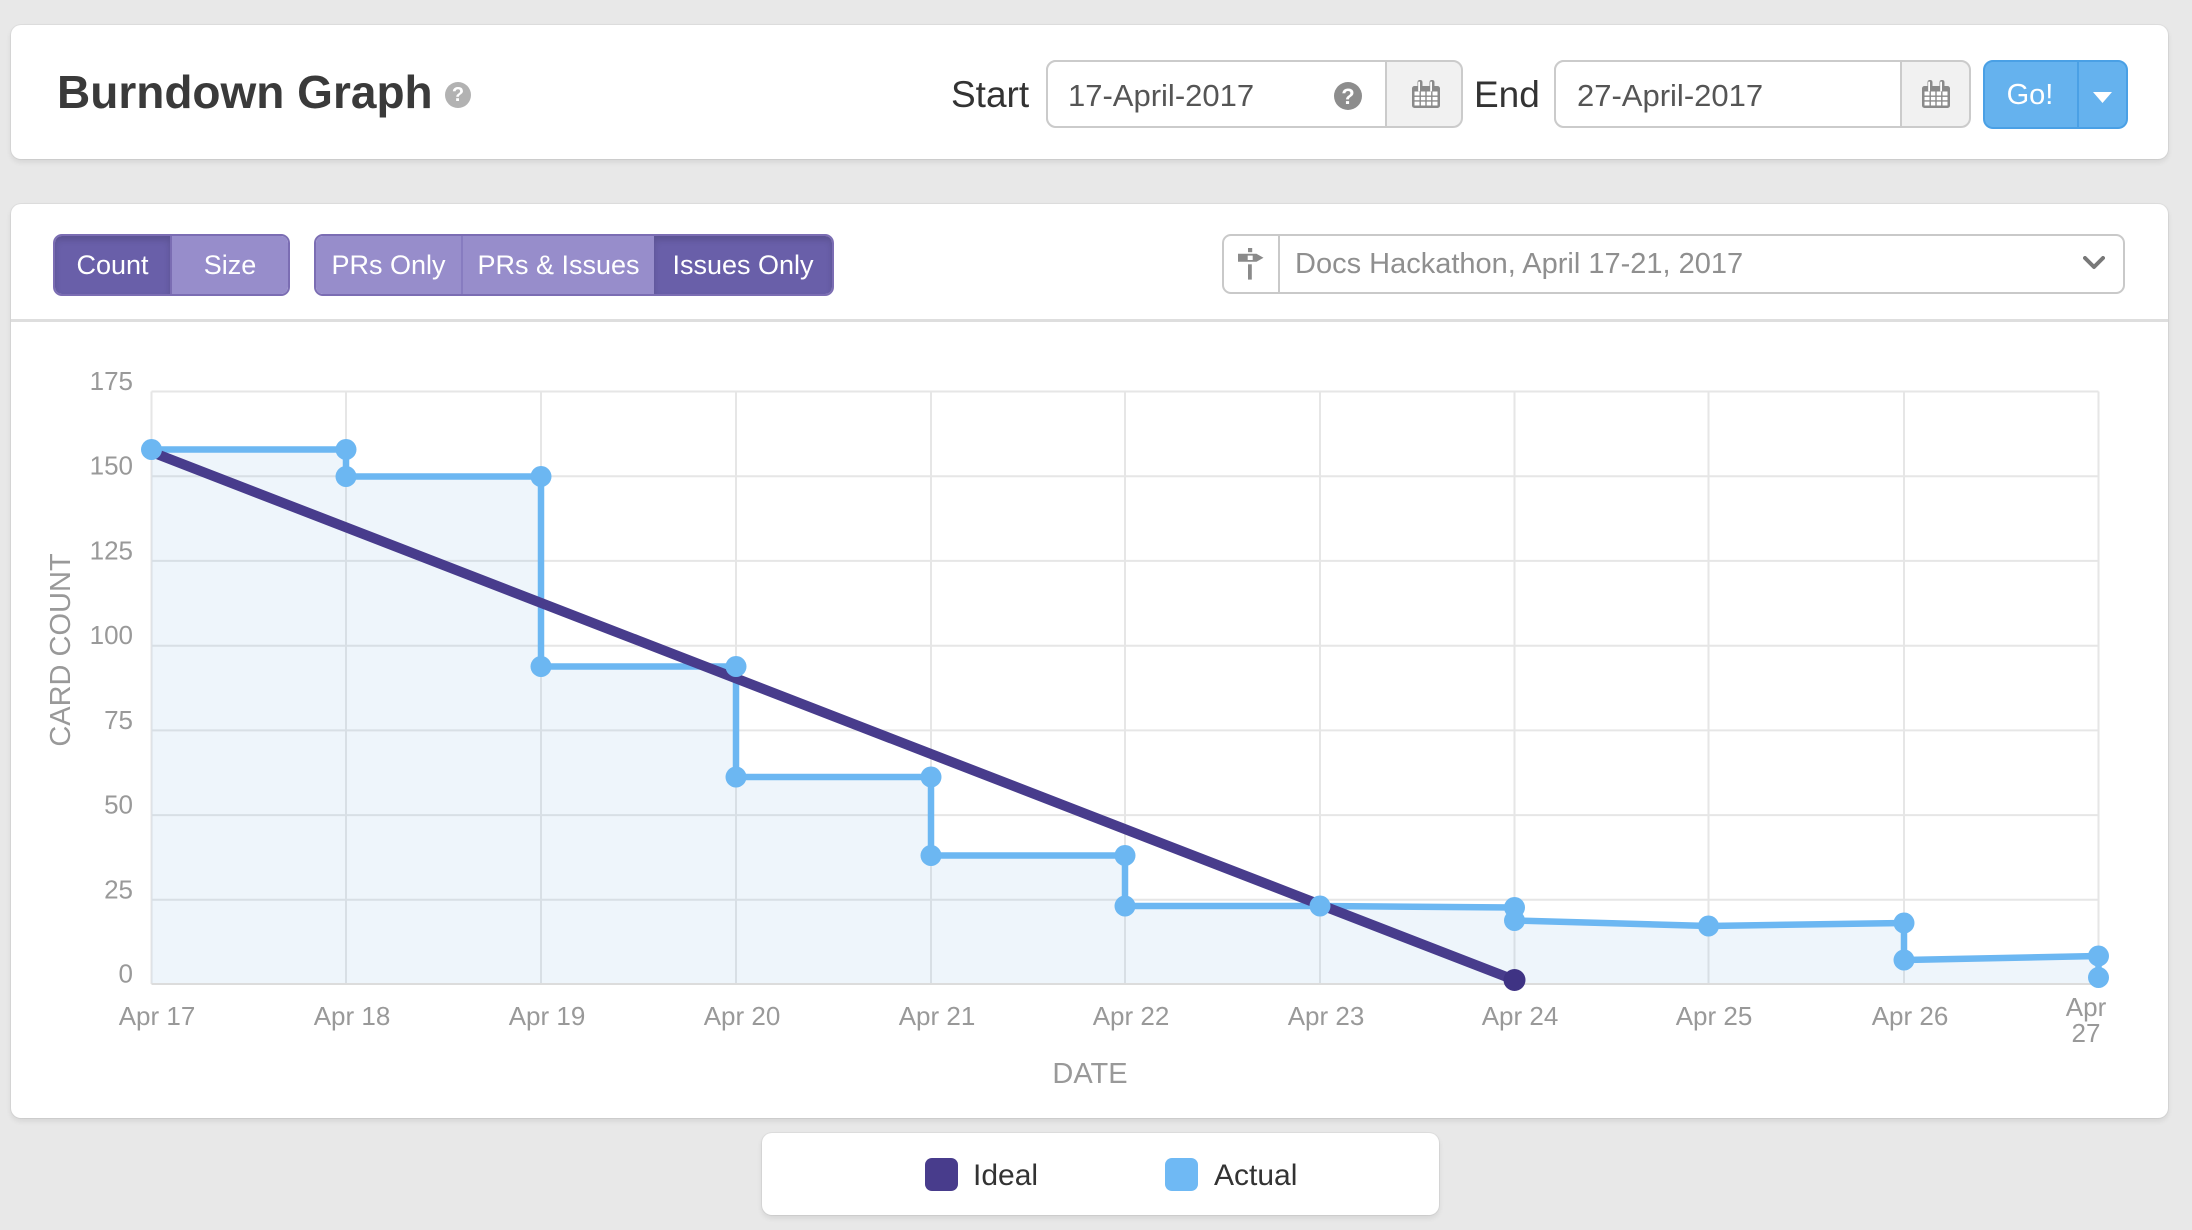  I want to click on svg-text: 25, so click(118, 889).